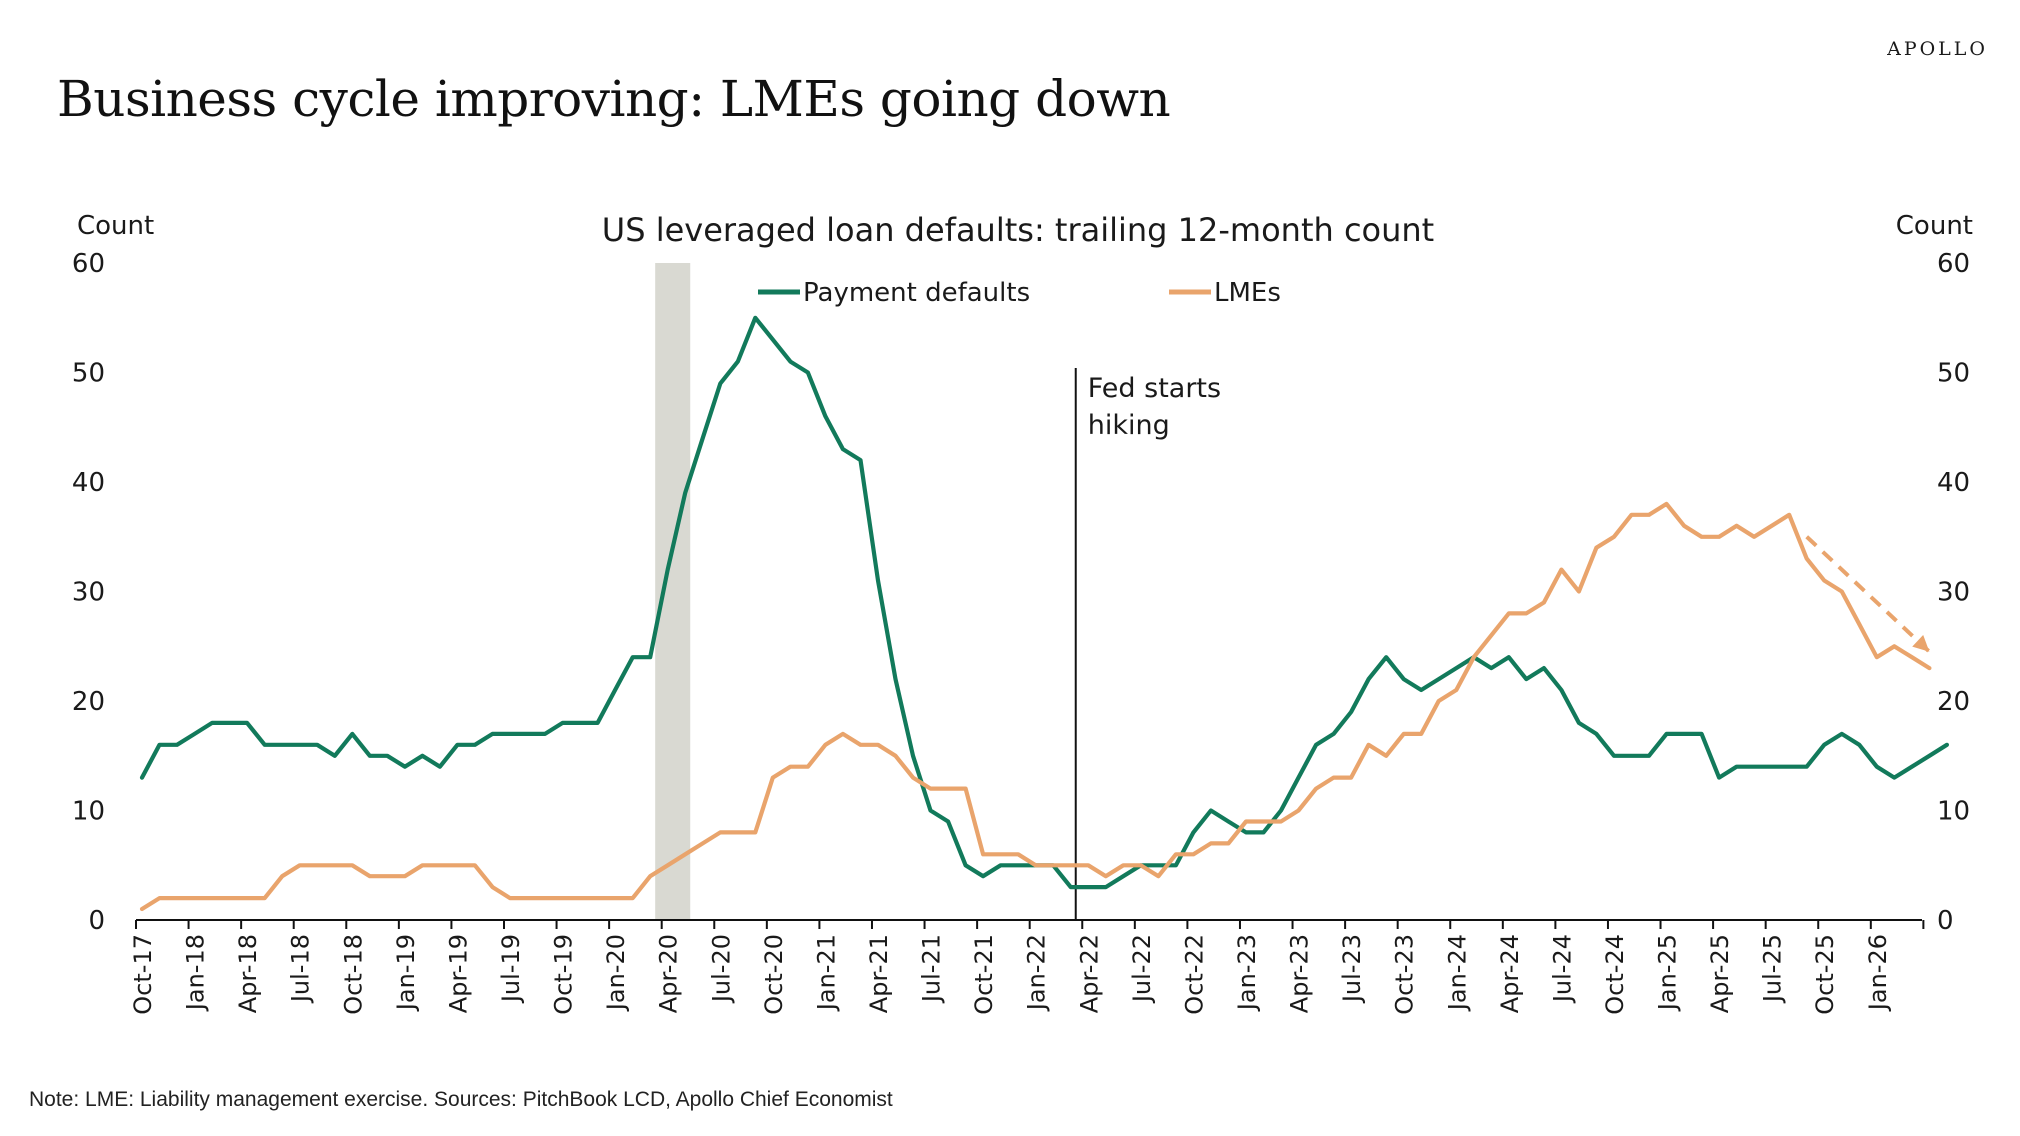  I want to click on x-tick-label: Apr-20, so click(669, 973).